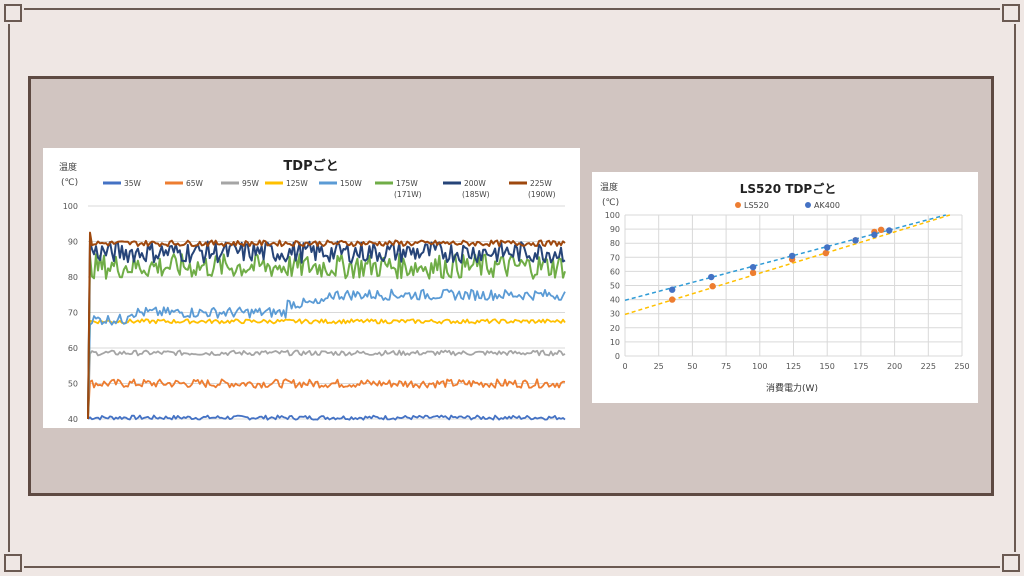 The width and height of the screenshot is (1024, 576). Describe the element at coordinates (351, 183) in the screenshot. I see `legend-label: 150W` at that location.